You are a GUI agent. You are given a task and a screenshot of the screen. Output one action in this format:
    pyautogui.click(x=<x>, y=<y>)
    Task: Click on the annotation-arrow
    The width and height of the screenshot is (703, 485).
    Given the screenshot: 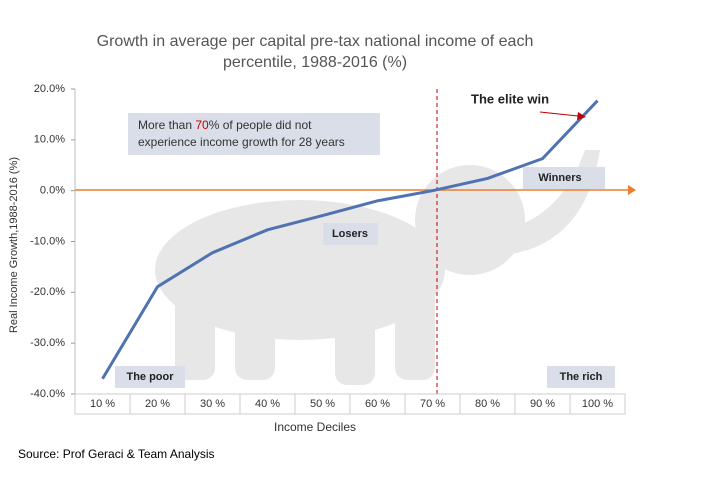 What is the action you would take?
    pyautogui.click(x=559, y=114)
    